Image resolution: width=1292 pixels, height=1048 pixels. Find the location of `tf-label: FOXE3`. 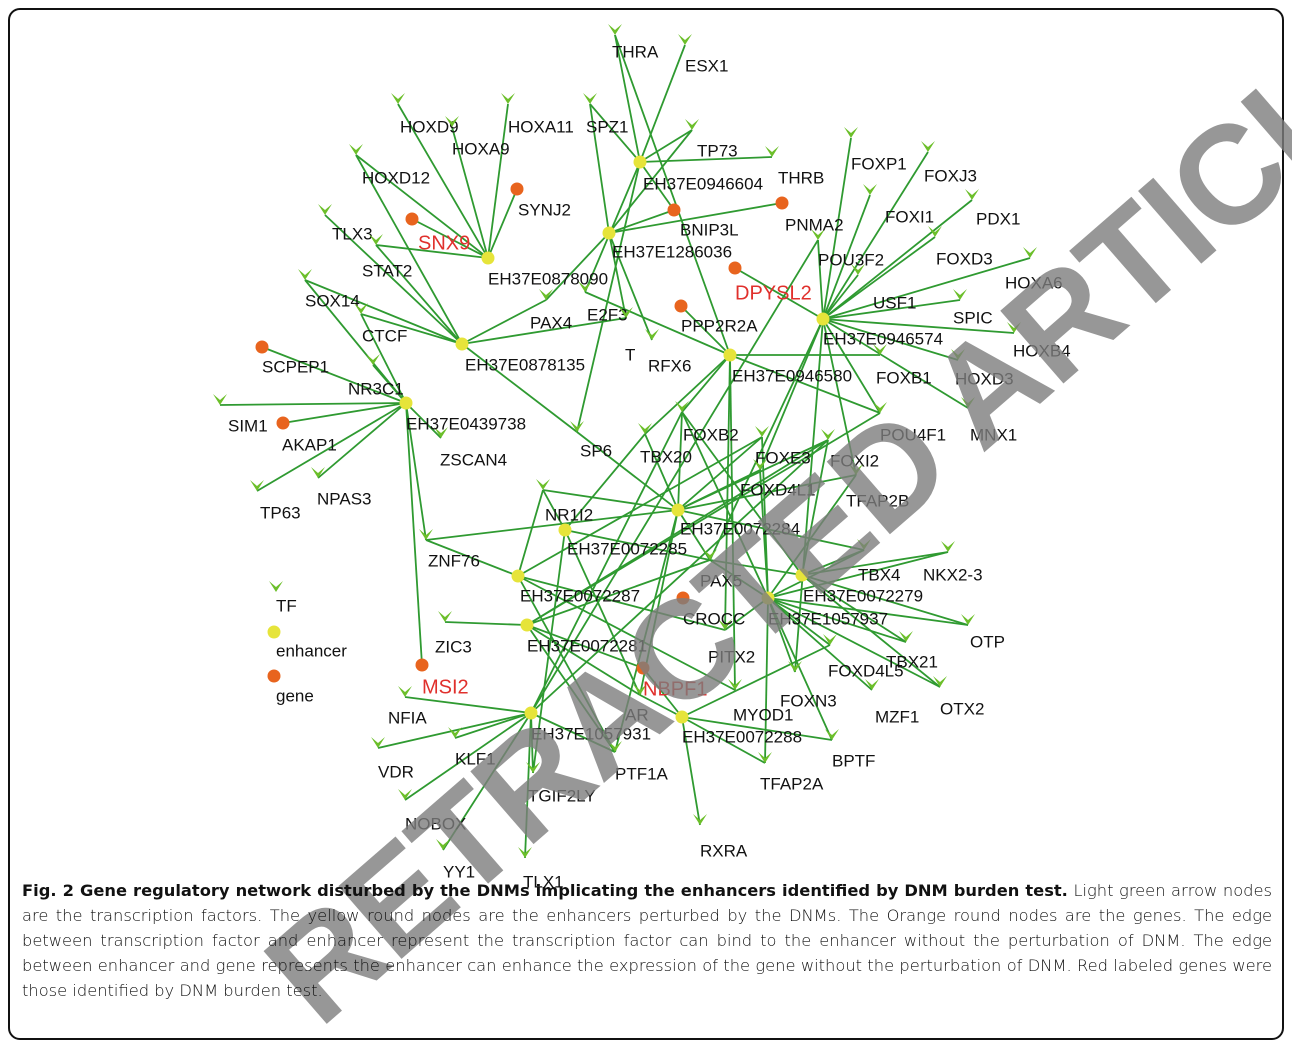

tf-label: FOXE3 is located at coordinates (783, 457).